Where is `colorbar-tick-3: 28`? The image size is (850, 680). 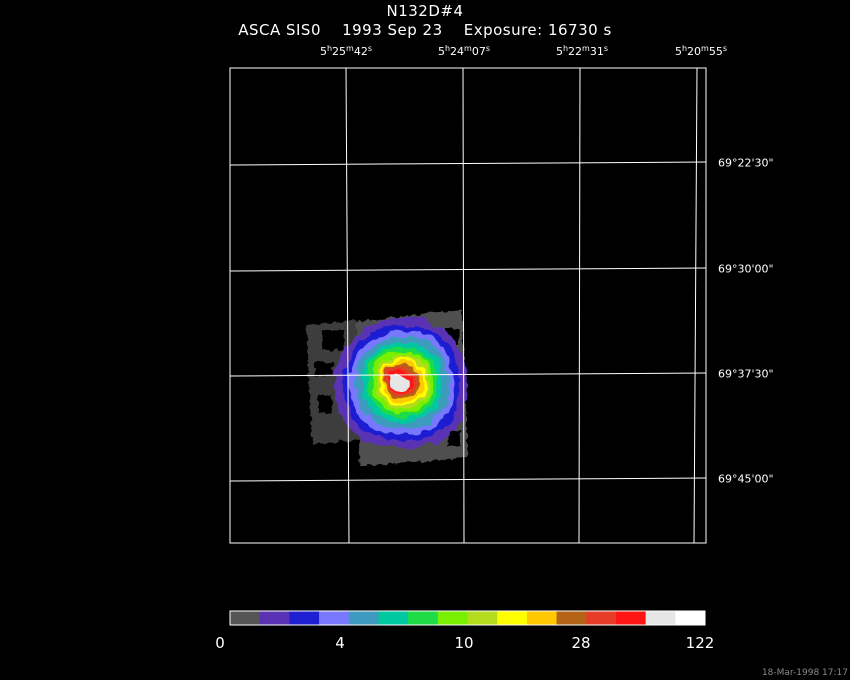
colorbar-tick-3: 28 is located at coordinates (581, 643).